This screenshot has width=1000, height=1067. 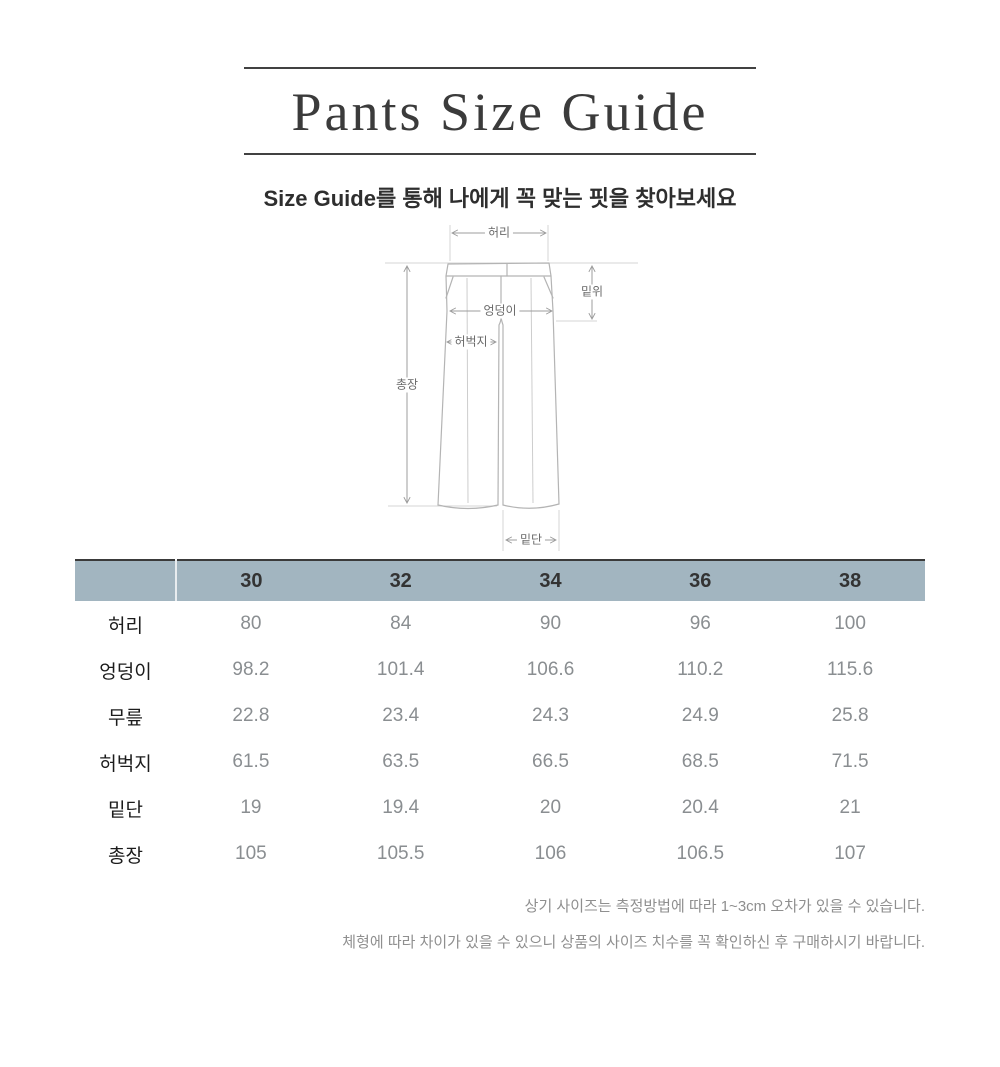 I want to click on size-column-header: 38, so click(x=850, y=580).